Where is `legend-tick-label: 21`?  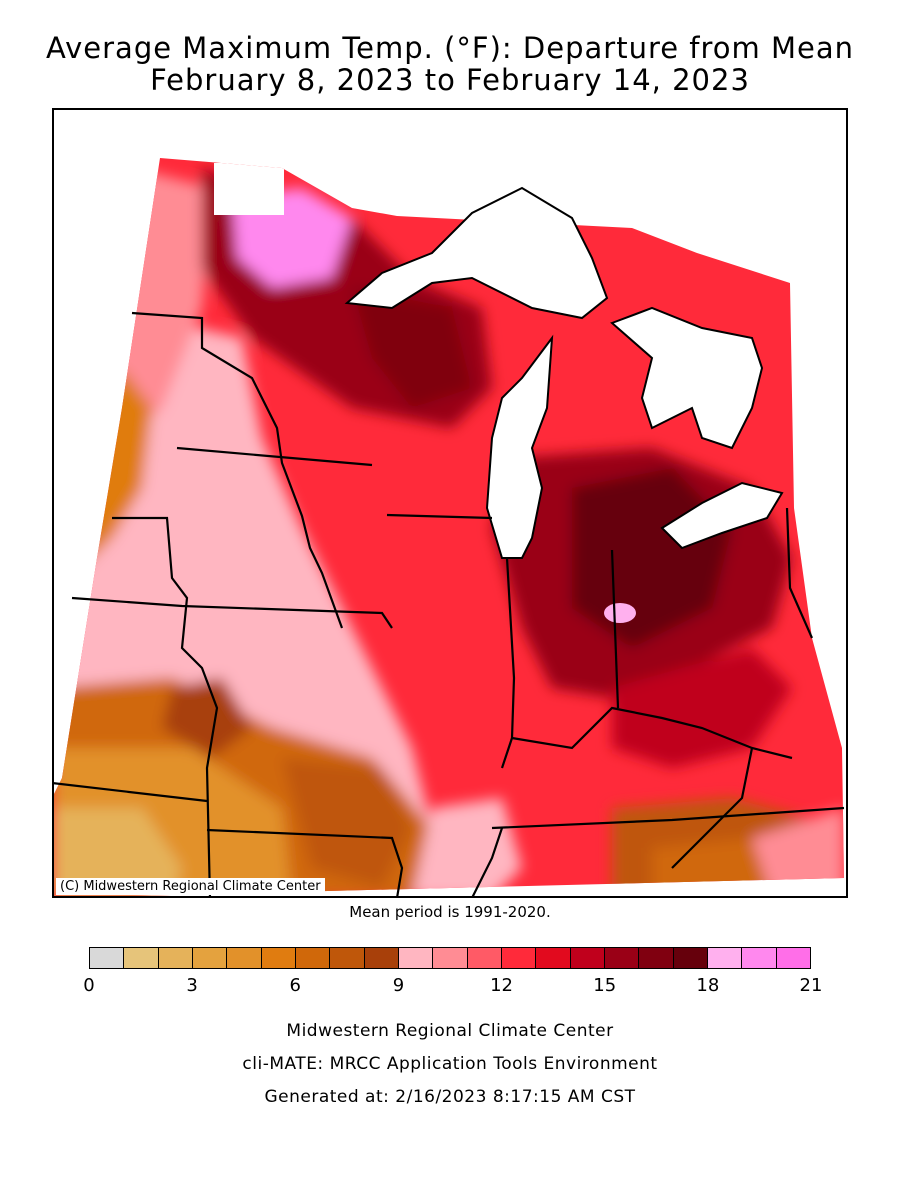 legend-tick-label: 21 is located at coordinates (811, 985).